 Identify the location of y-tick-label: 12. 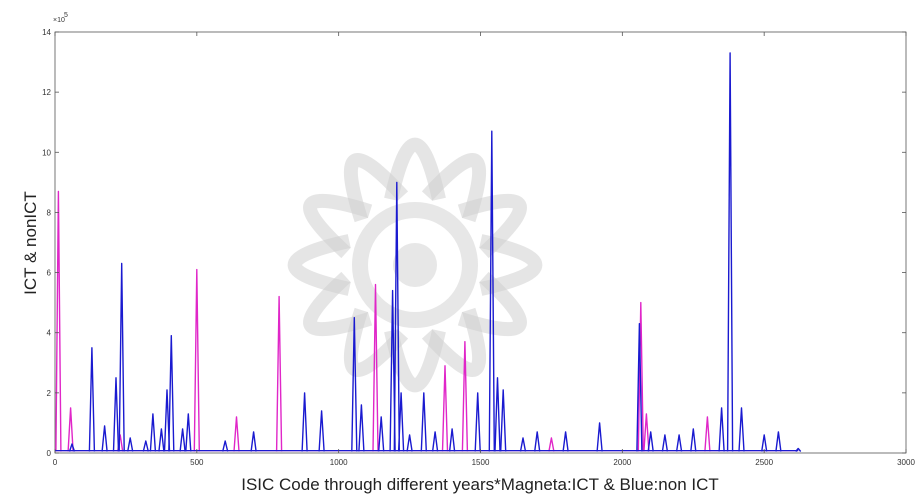
(46, 92).